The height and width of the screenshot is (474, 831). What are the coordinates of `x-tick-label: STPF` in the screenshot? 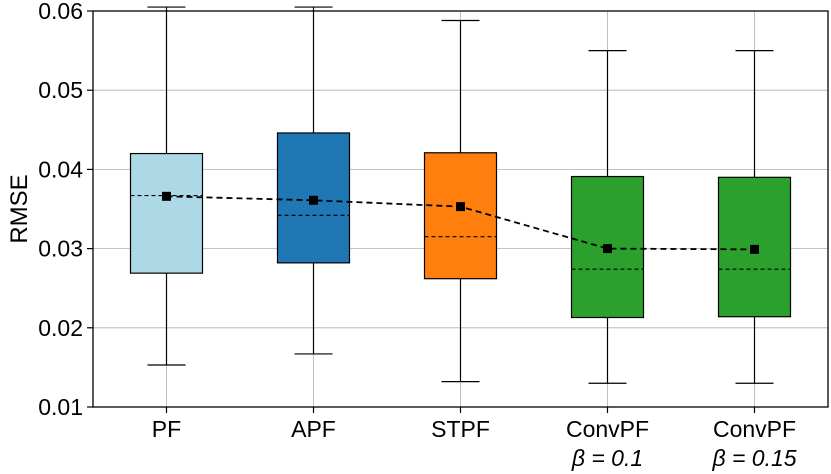 It's located at (460, 429).